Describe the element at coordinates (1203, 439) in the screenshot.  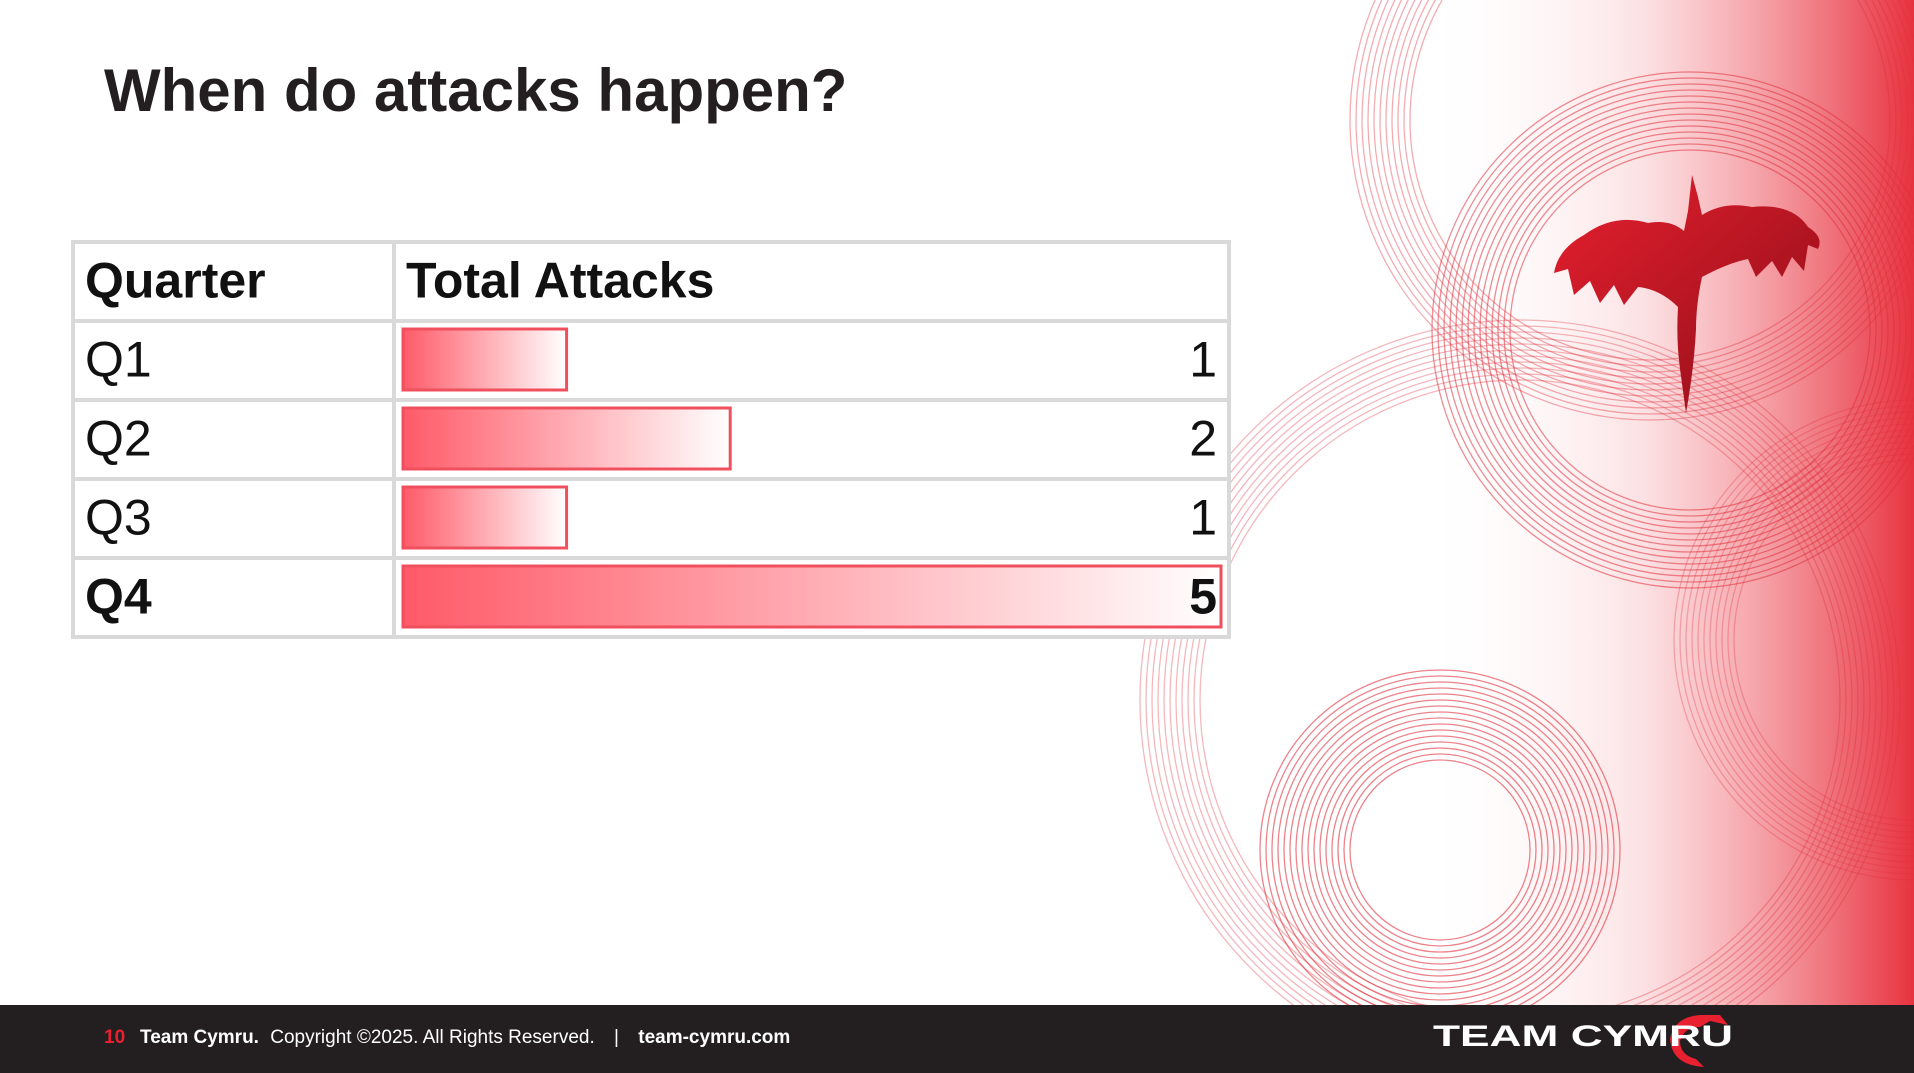
I see `value-cell: 2` at that location.